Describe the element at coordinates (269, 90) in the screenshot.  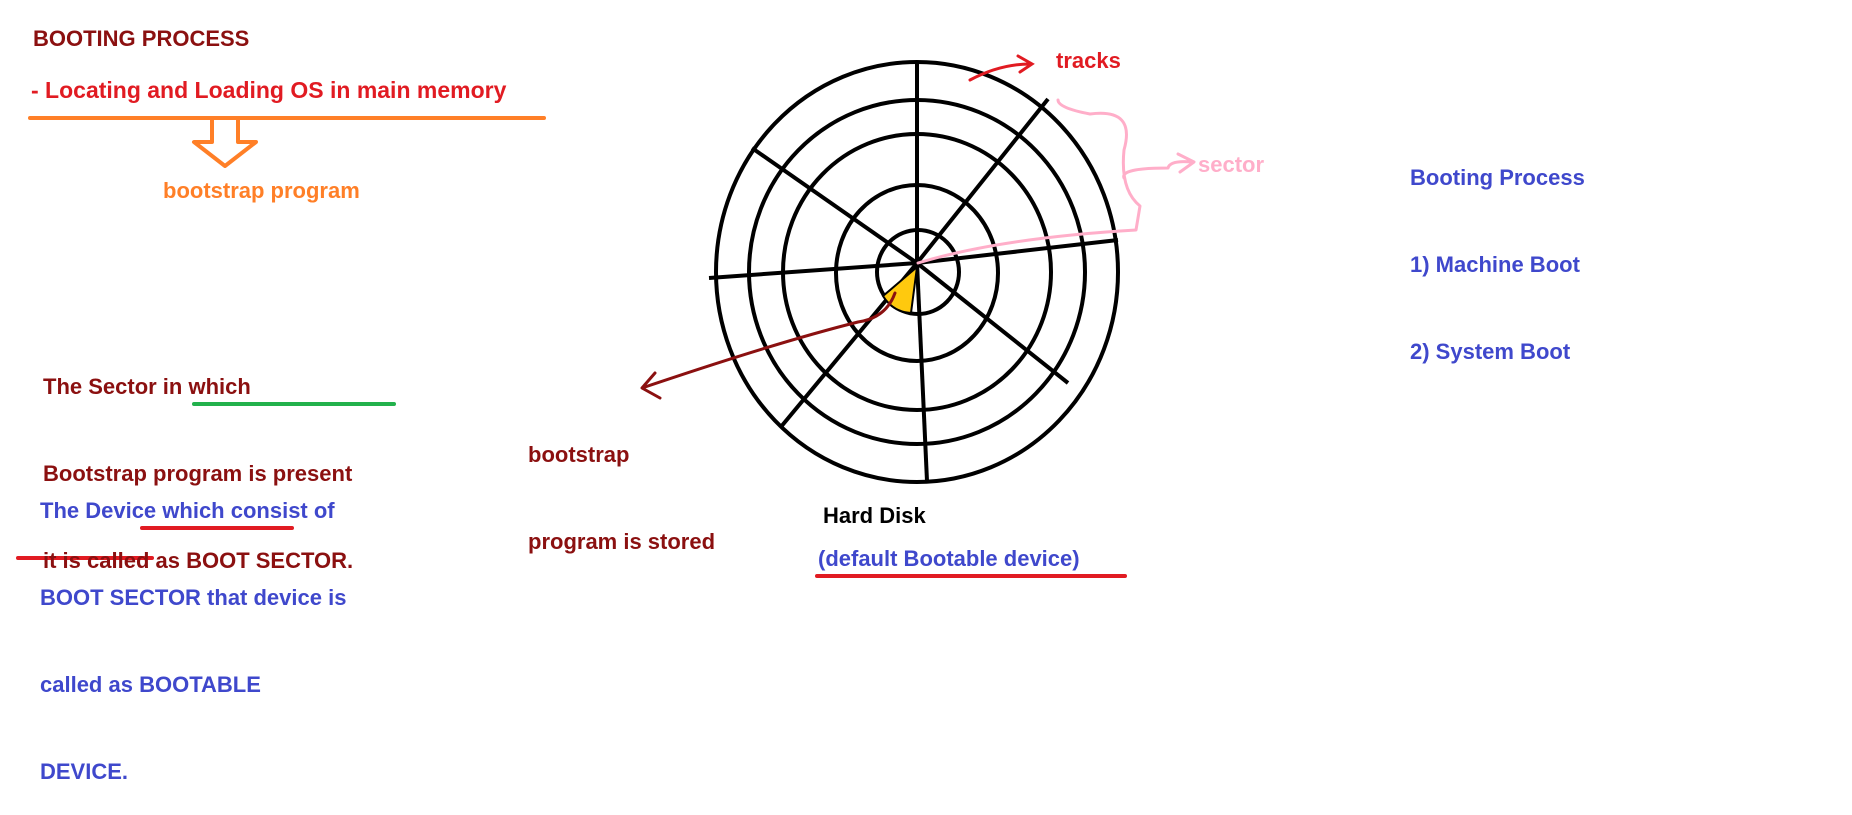
I see `page-subtitle: - Locating and Loading OS in main memory` at that location.